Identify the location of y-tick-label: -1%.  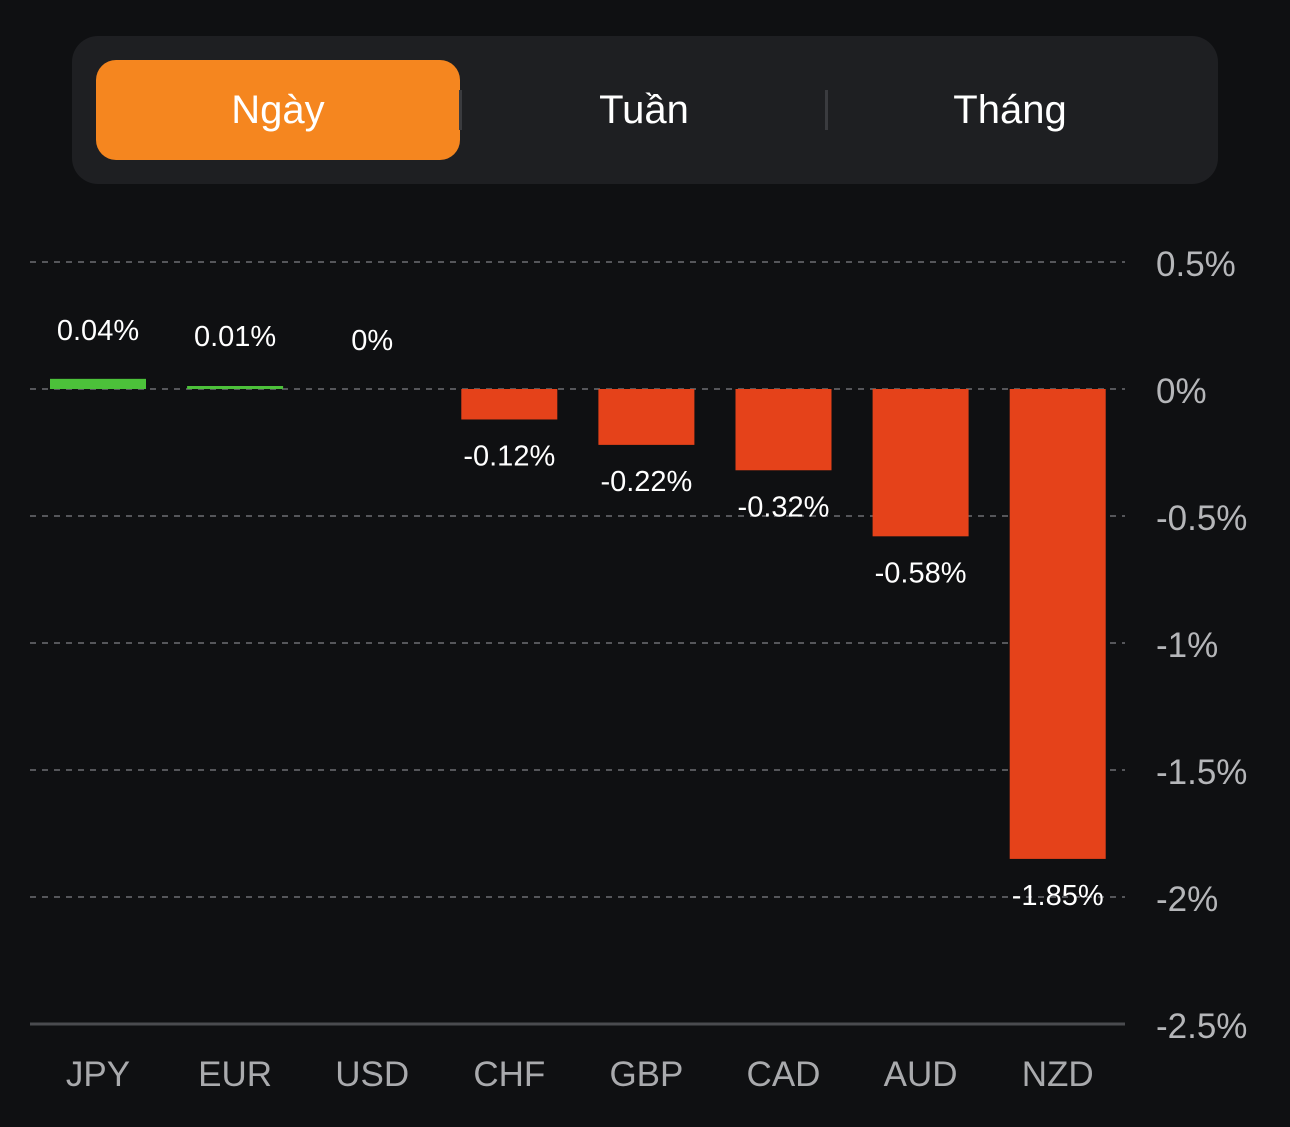
(1187, 645).